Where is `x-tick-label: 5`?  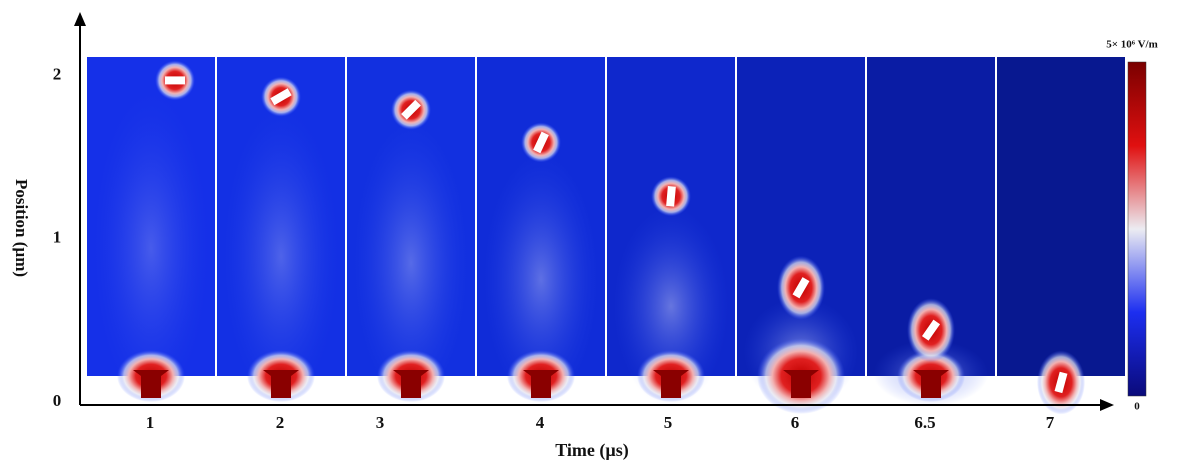 x-tick-label: 5 is located at coordinates (668, 422).